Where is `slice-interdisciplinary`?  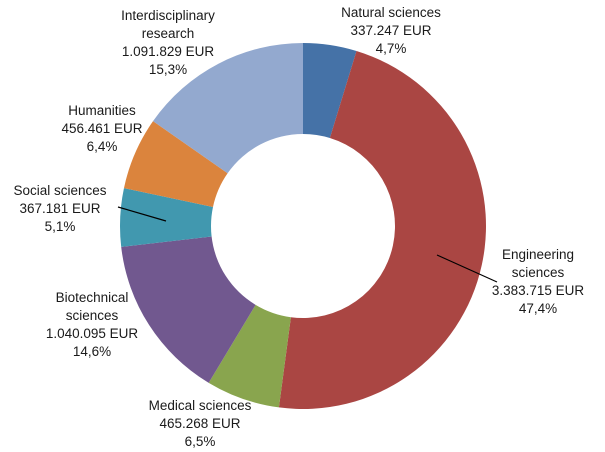
slice-interdisciplinary is located at coordinates (228, 108).